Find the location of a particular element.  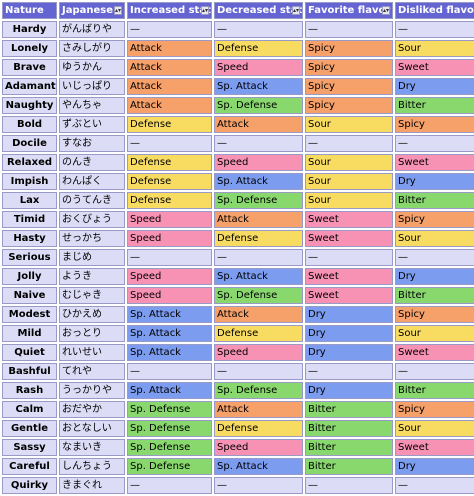

japanese-name-cell: なまいき is located at coordinates (92, 447).